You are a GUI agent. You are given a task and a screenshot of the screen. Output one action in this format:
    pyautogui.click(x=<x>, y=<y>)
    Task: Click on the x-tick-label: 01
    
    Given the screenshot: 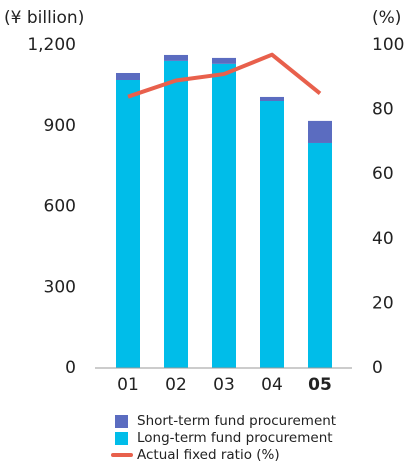 What is the action you would take?
    pyautogui.click(x=128, y=385)
    